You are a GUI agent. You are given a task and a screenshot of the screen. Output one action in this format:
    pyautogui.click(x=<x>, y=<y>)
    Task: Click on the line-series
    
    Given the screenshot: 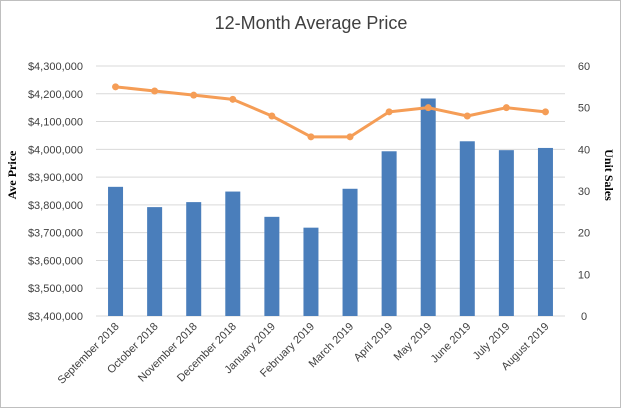 What is the action you would take?
    pyautogui.click(x=330, y=112)
    